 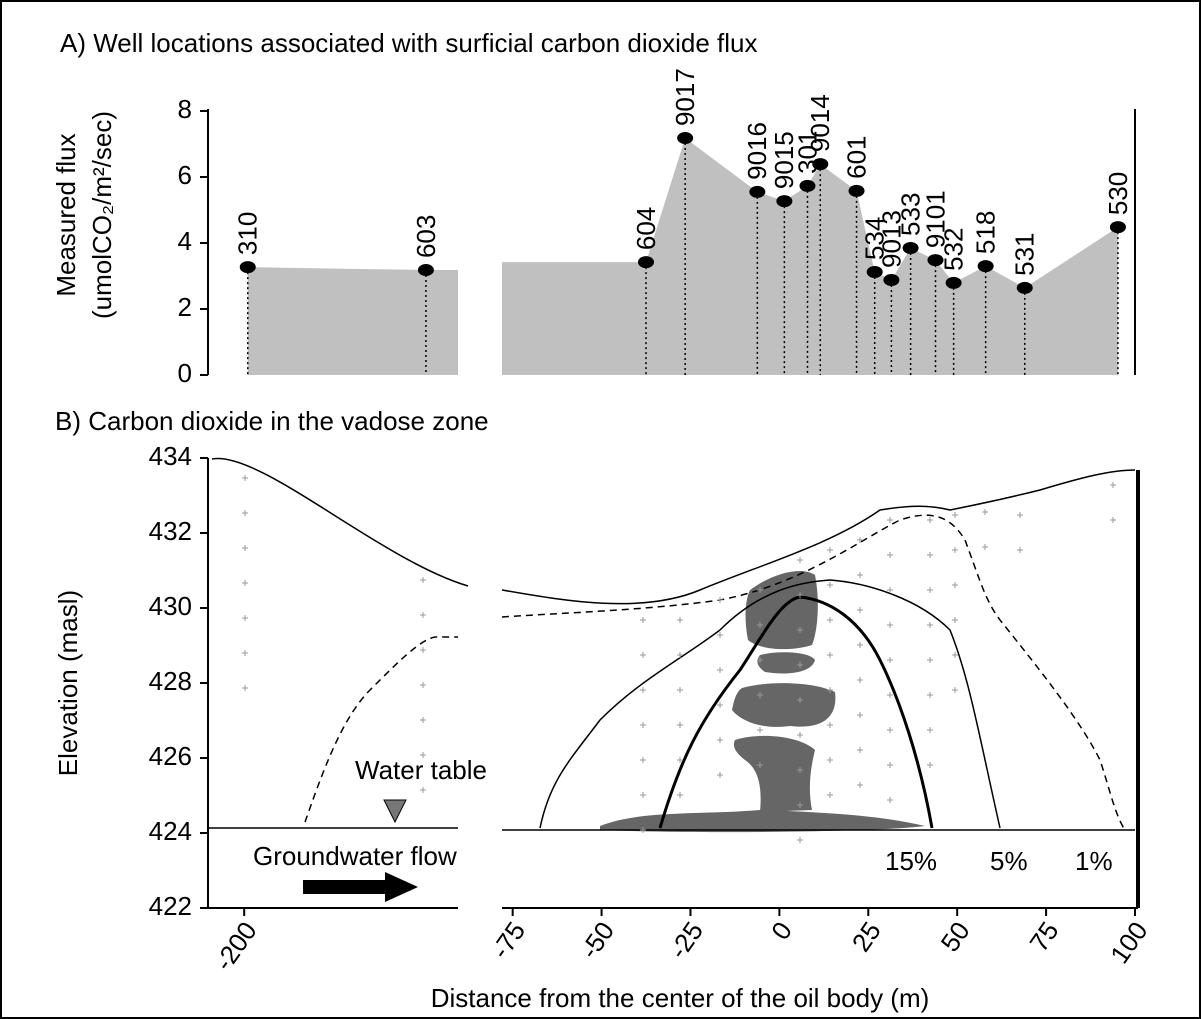 I want to click on well-label: 603, so click(x=426, y=236).